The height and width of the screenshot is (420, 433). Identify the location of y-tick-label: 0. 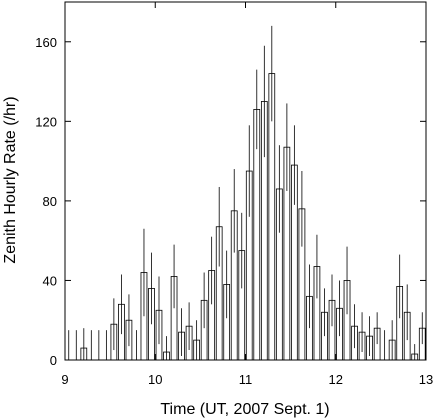
(53, 360).